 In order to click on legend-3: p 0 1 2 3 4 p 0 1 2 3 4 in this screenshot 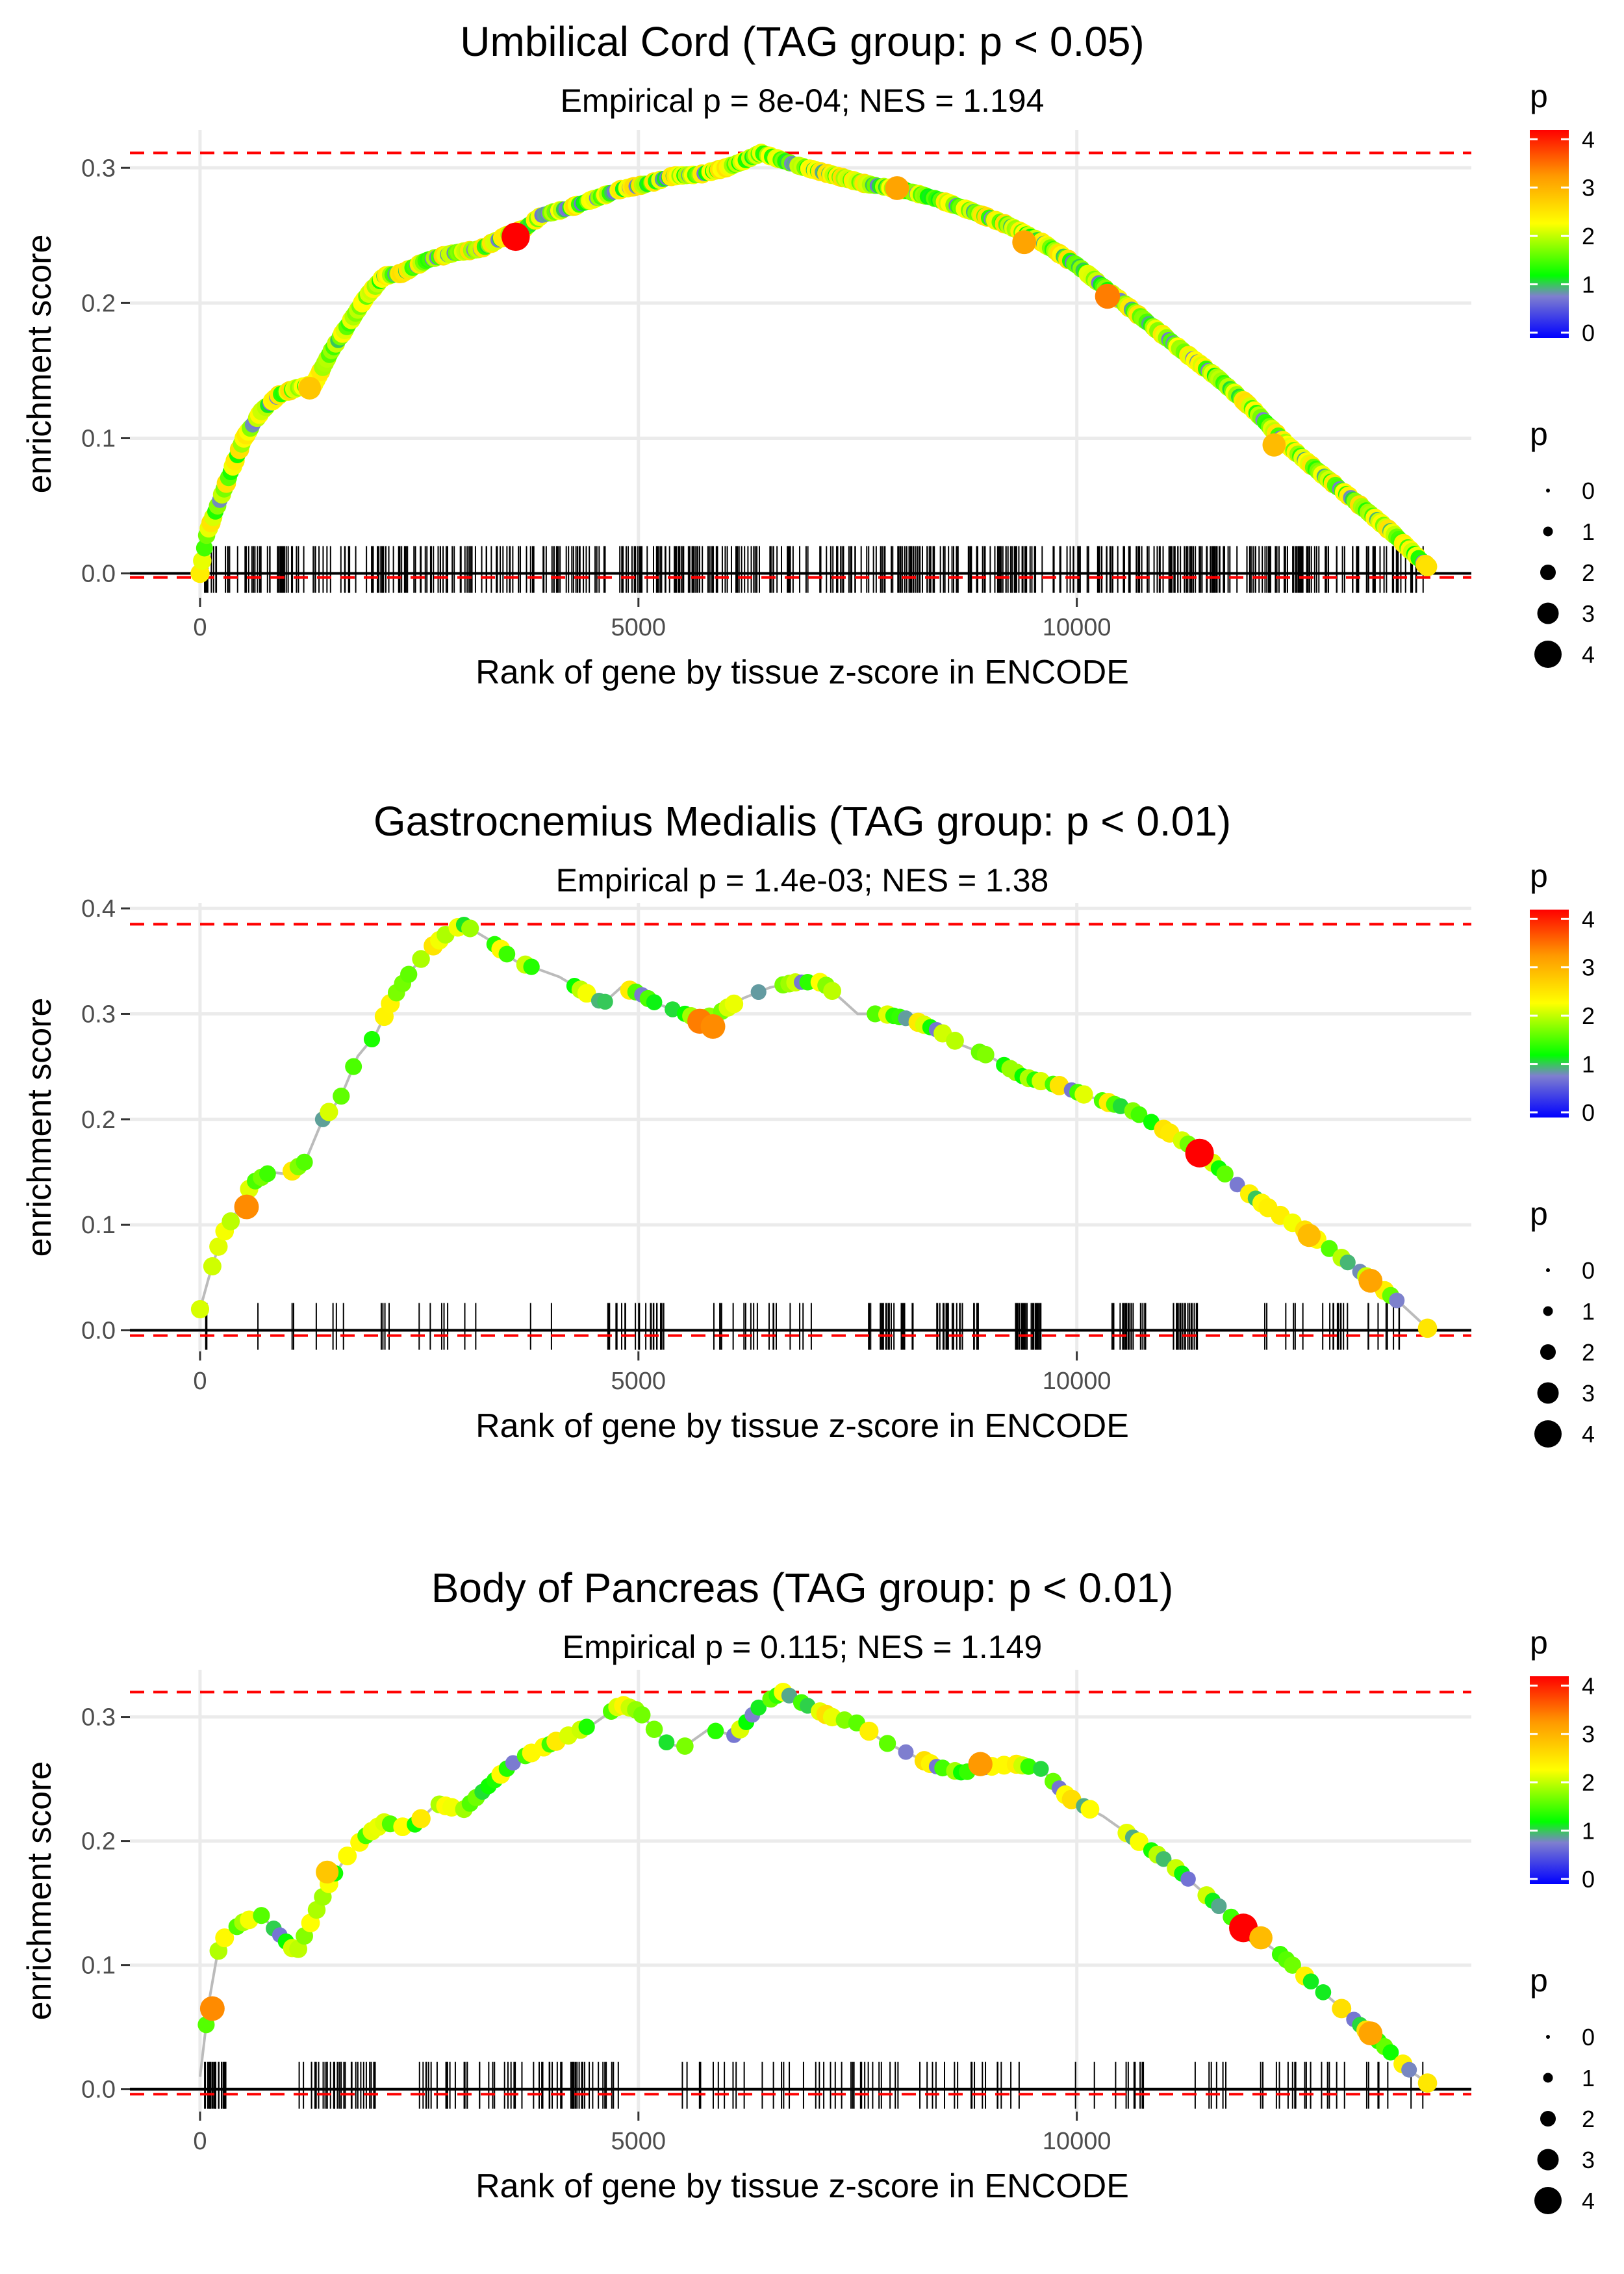, I will do `click(1562, 1919)`.